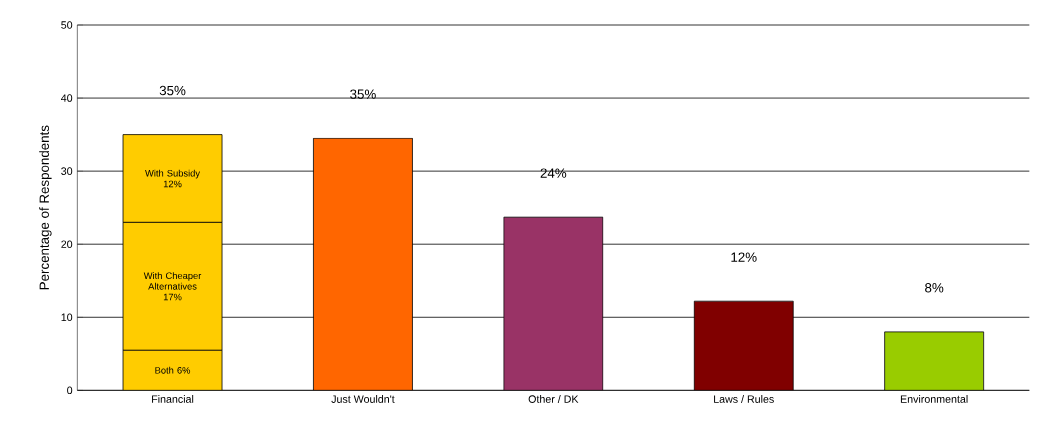 The image size is (1045, 421). What do you see at coordinates (67, 317) in the screenshot?
I see `y-tick-label: 10` at bounding box center [67, 317].